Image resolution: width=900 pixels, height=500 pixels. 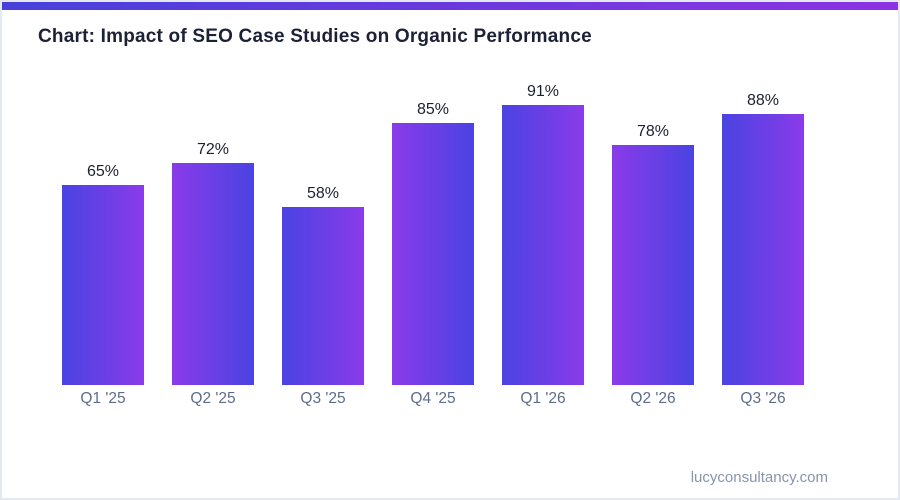 I want to click on bar-value-label: 78%, so click(x=653, y=131).